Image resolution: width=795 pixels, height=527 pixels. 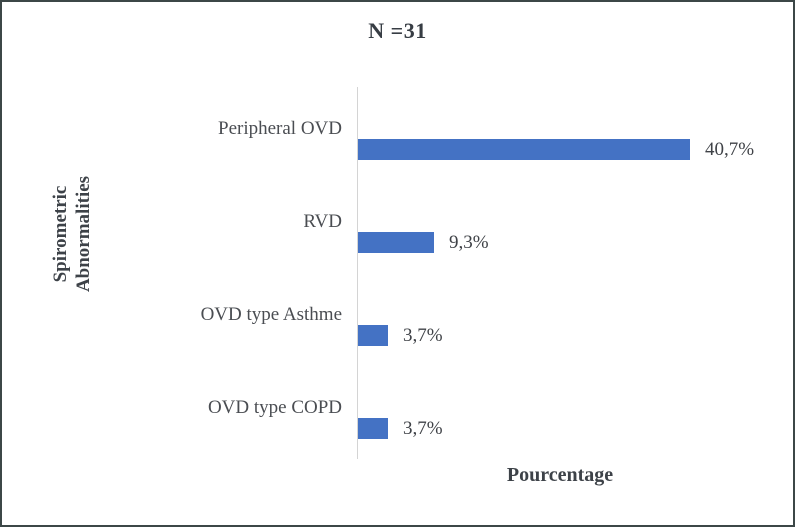 I want to click on chart-row: Peripheral OVD 40,7%, so click(x=497, y=133).